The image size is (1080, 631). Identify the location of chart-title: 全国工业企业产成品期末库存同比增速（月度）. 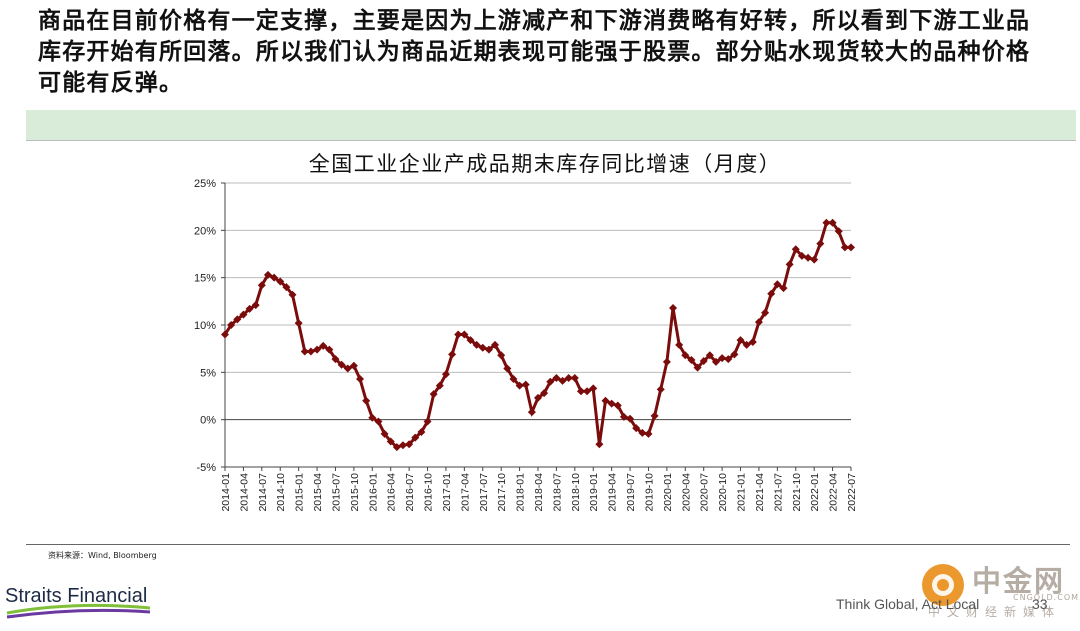
(545, 164).